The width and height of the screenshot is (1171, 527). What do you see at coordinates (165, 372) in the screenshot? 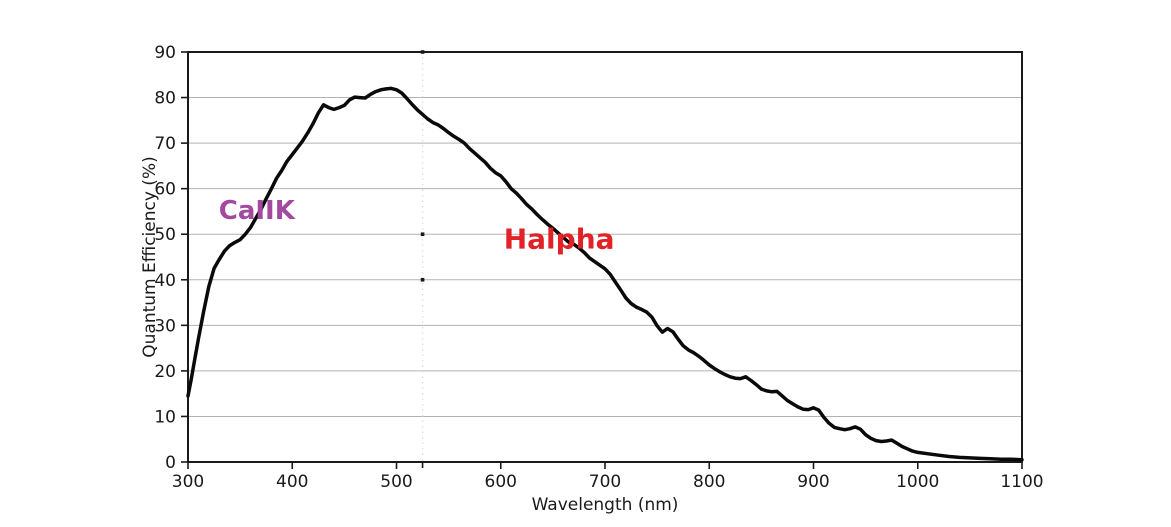
I see `y-tick-label: 20` at bounding box center [165, 372].